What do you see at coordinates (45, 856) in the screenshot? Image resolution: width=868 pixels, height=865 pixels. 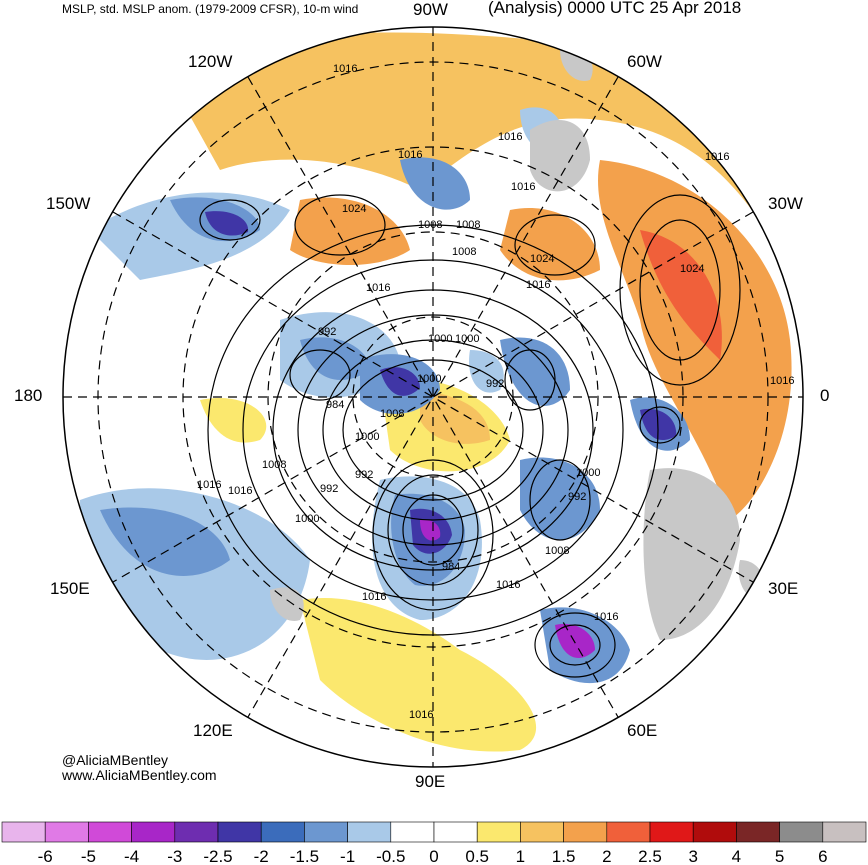 I see `colorbar-tick-label: -6` at bounding box center [45, 856].